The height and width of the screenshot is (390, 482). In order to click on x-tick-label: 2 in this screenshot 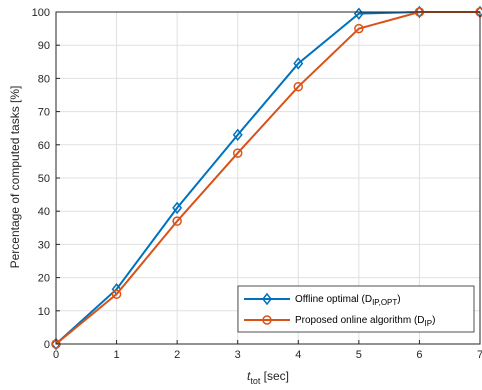, I will do `click(177, 355)`.